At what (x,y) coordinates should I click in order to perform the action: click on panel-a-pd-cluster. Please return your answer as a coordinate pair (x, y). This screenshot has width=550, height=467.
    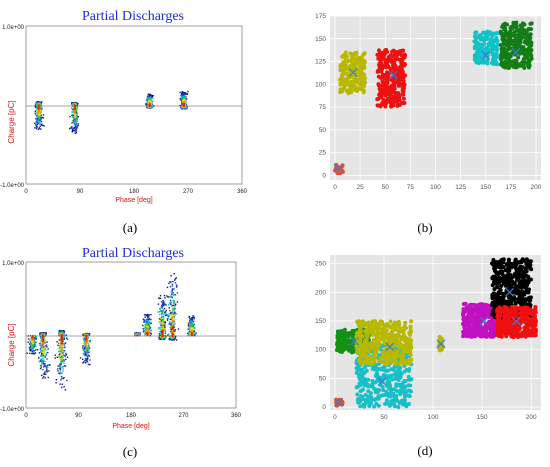
    Looking at the image, I should click on (39, 118).